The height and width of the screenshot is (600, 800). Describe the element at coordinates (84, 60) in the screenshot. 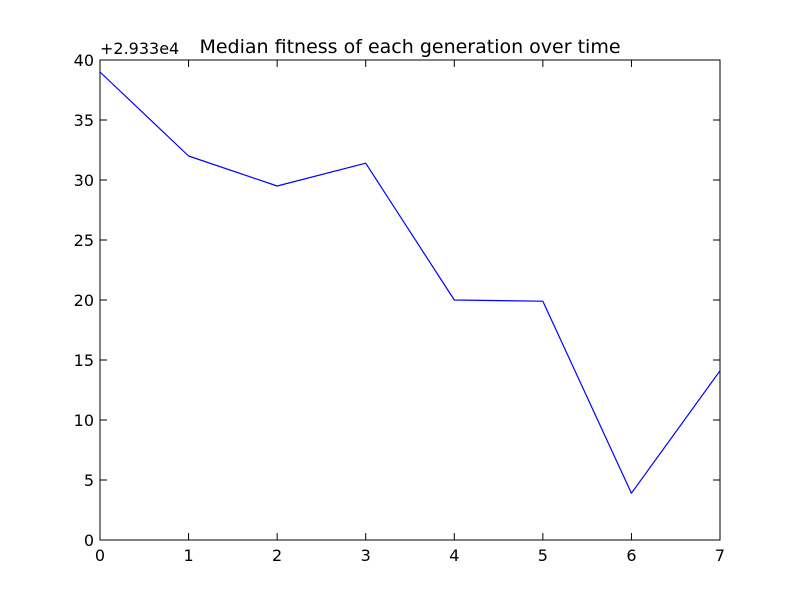

I see `y-tick-label: 40` at that location.